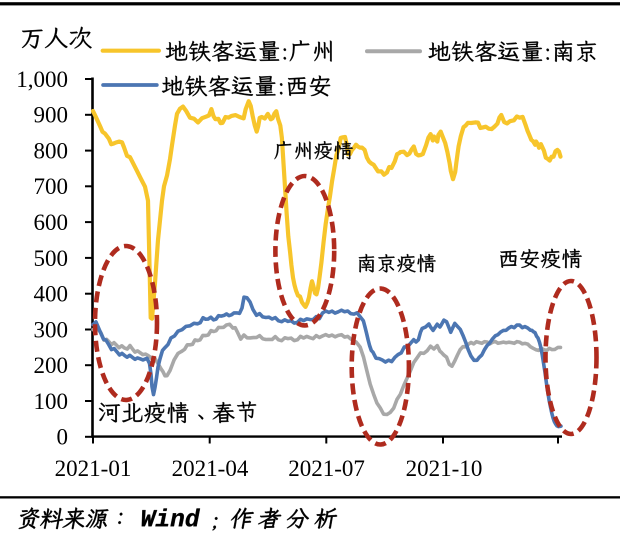 The image size is (620, 536). I want to click on svg-text: 1,000, so click(42, 79).